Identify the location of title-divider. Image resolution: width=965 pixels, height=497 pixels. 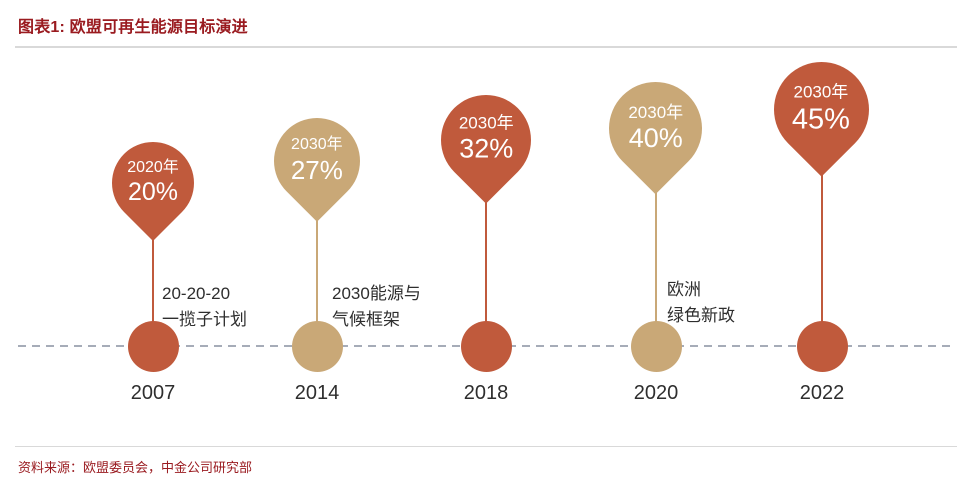
(486, 47).